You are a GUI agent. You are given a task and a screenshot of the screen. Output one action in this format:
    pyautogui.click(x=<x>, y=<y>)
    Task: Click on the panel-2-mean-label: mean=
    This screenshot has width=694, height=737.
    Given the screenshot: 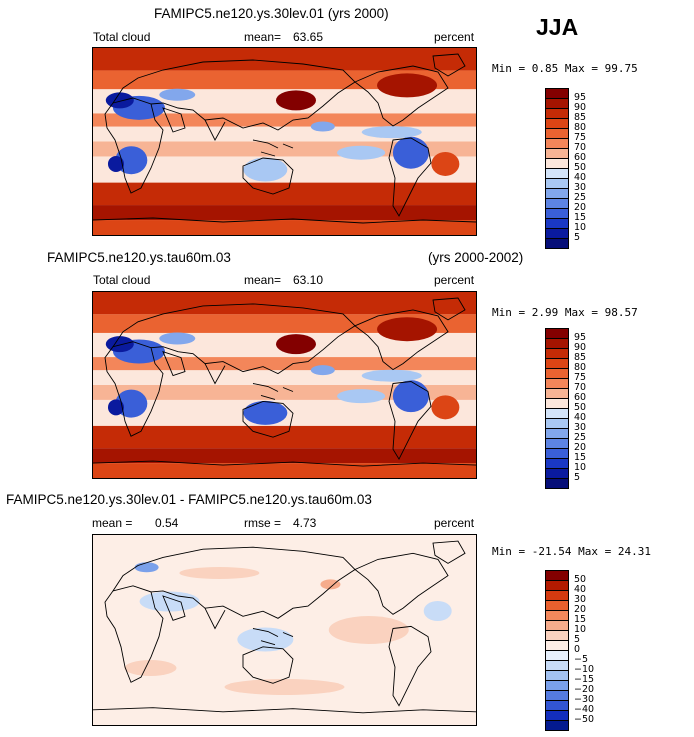 What is the action you would take?
    pyautogui.click(x=263, y=280)
    